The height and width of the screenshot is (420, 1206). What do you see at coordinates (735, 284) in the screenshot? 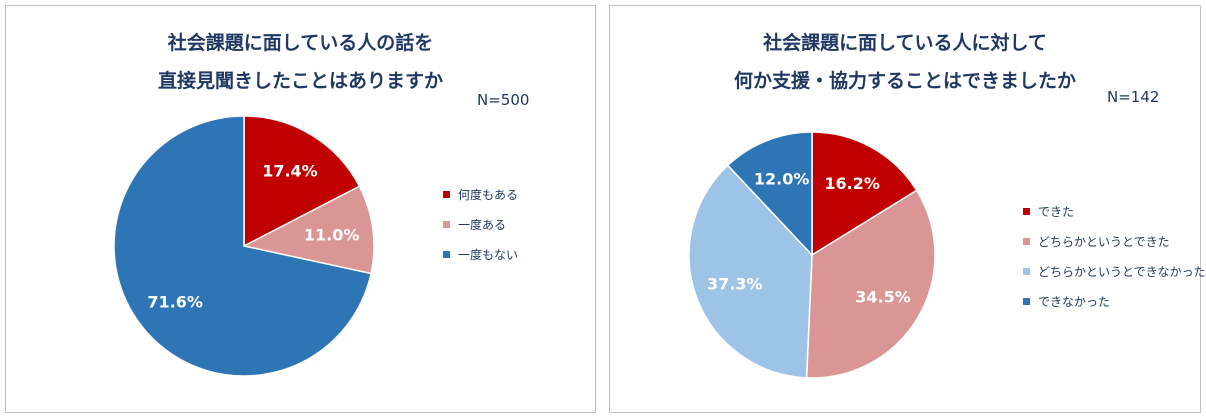
I see `data-label-3: 37.3%` at bounding box center [735, 284].